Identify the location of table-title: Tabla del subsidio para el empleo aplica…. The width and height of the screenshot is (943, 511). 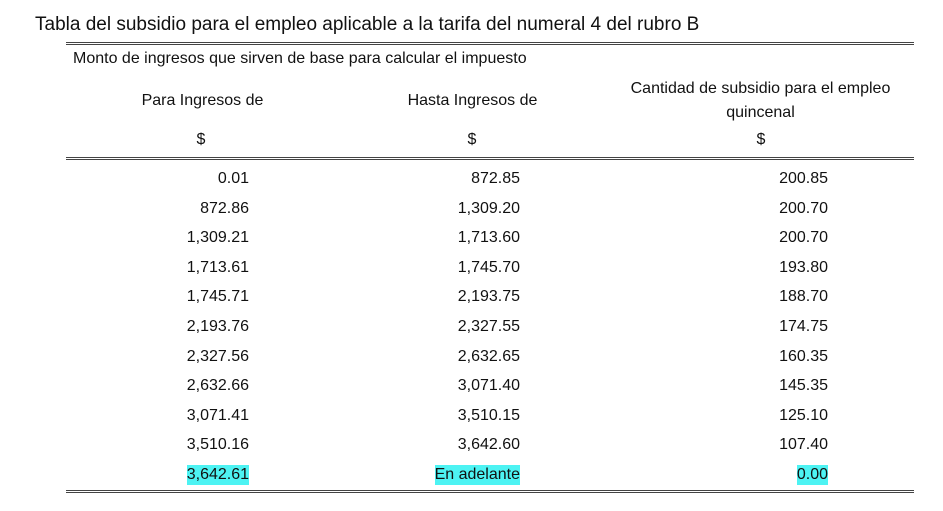
(367, 24).